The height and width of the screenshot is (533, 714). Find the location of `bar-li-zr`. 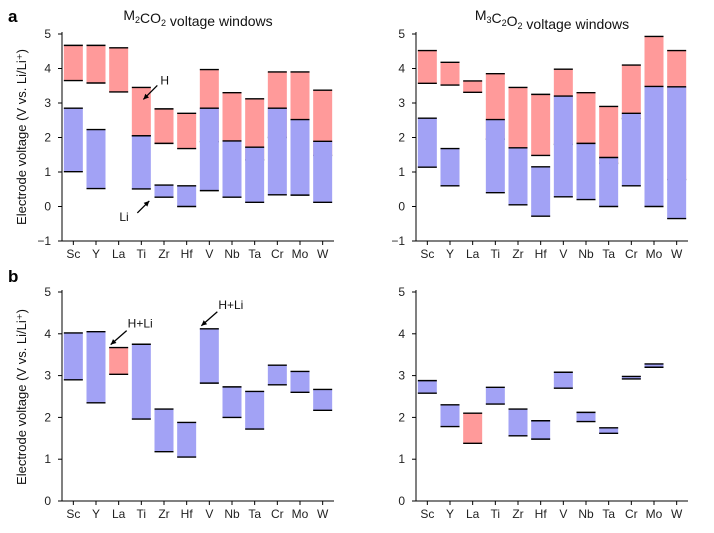

bar-li-zr is located at coordinates (164, 191).